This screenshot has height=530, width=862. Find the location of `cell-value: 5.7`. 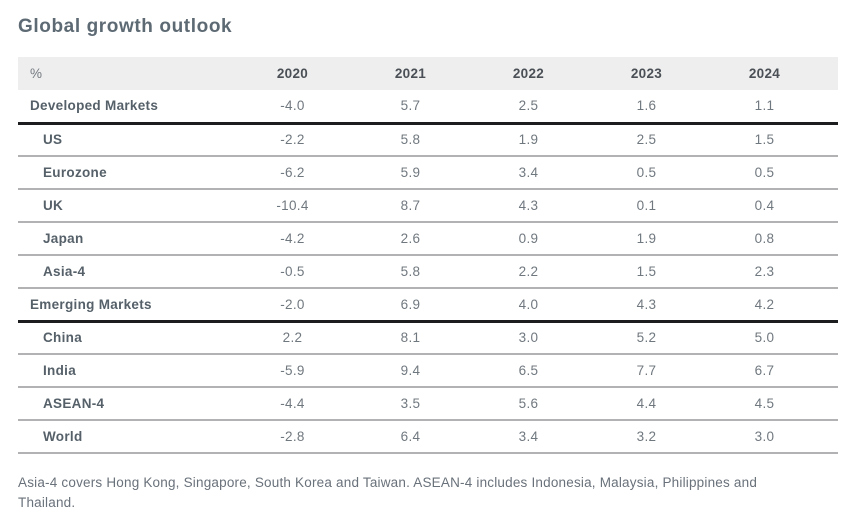

cell-value: 5.7 is located at coordinates (410, 106).